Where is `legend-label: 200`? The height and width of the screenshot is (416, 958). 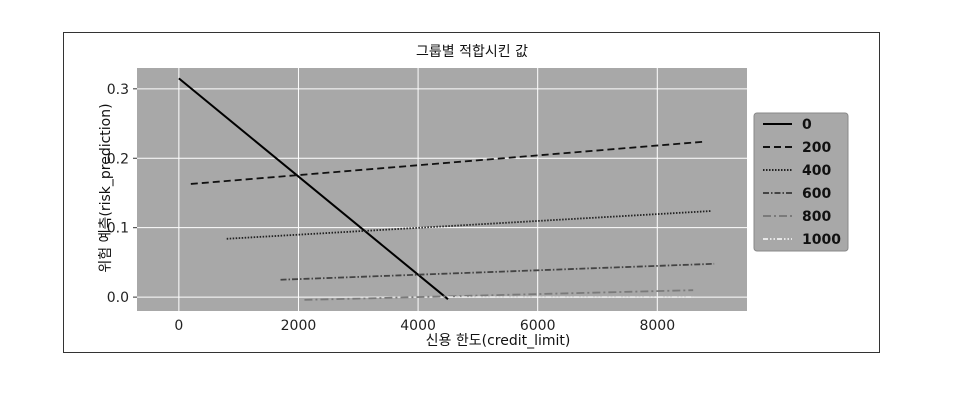
legend-label: 200 is located at coordinates (816, 148).